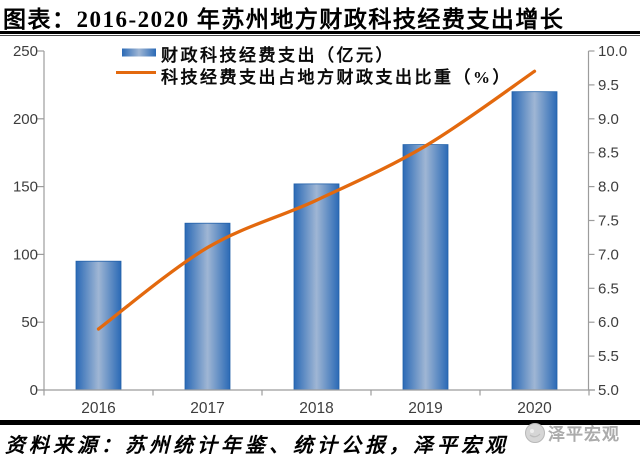  I want to click on right-tick-label: 8.5, so click(608, 153).